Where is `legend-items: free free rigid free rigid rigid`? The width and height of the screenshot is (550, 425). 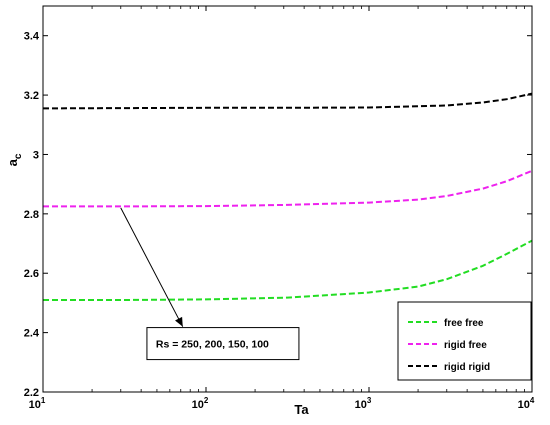
legend-items: free free rigid free rigid rigid is located at coordinates (449, 345).